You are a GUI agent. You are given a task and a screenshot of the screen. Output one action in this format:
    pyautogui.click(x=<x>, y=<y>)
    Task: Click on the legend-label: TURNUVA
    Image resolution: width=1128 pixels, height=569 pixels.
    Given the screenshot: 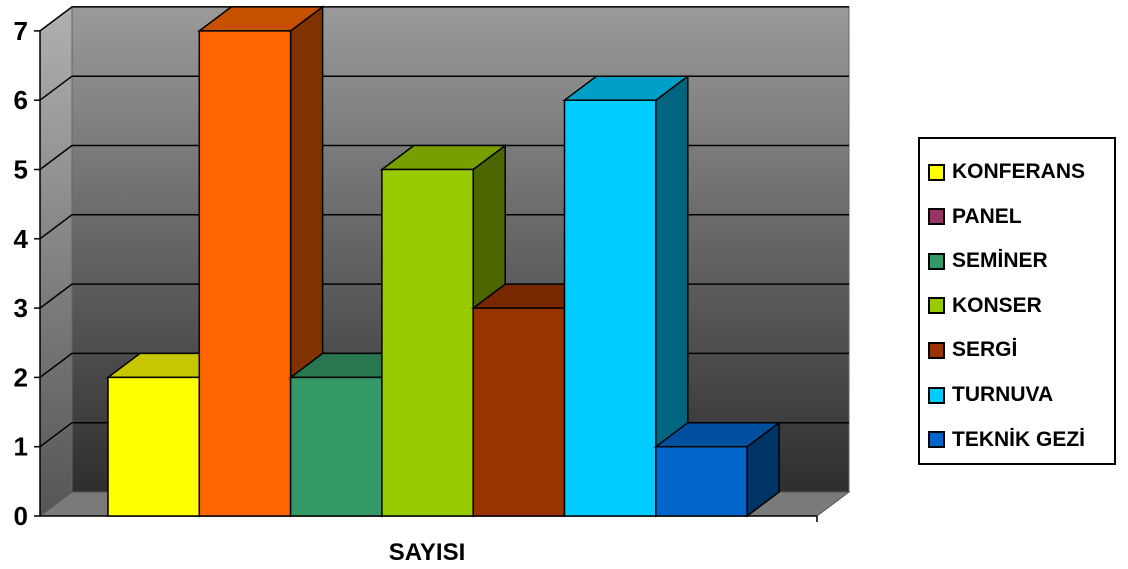 What is the action you would take?
    pyautogui.click(x=1003, y=394)
    